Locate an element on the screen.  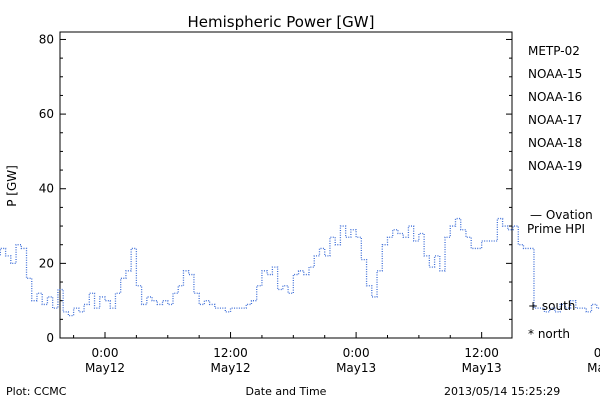
chart-title: Hemispheric Power [GW] is located at coordinates (281, 22).